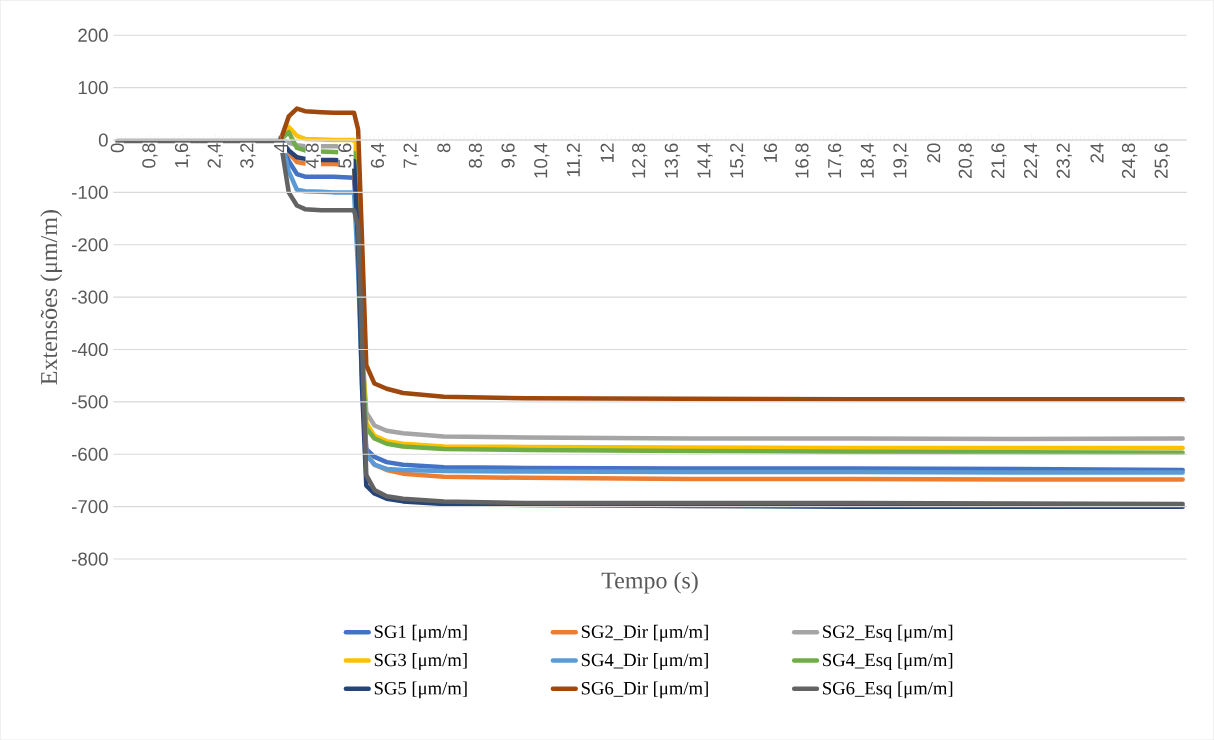 The width and height of the screenshot is (1214, 740). What do you see at coordinates (90, 559) in the screenshot?
I see `y-tick-label: -800` at bounding box center [90, 559].